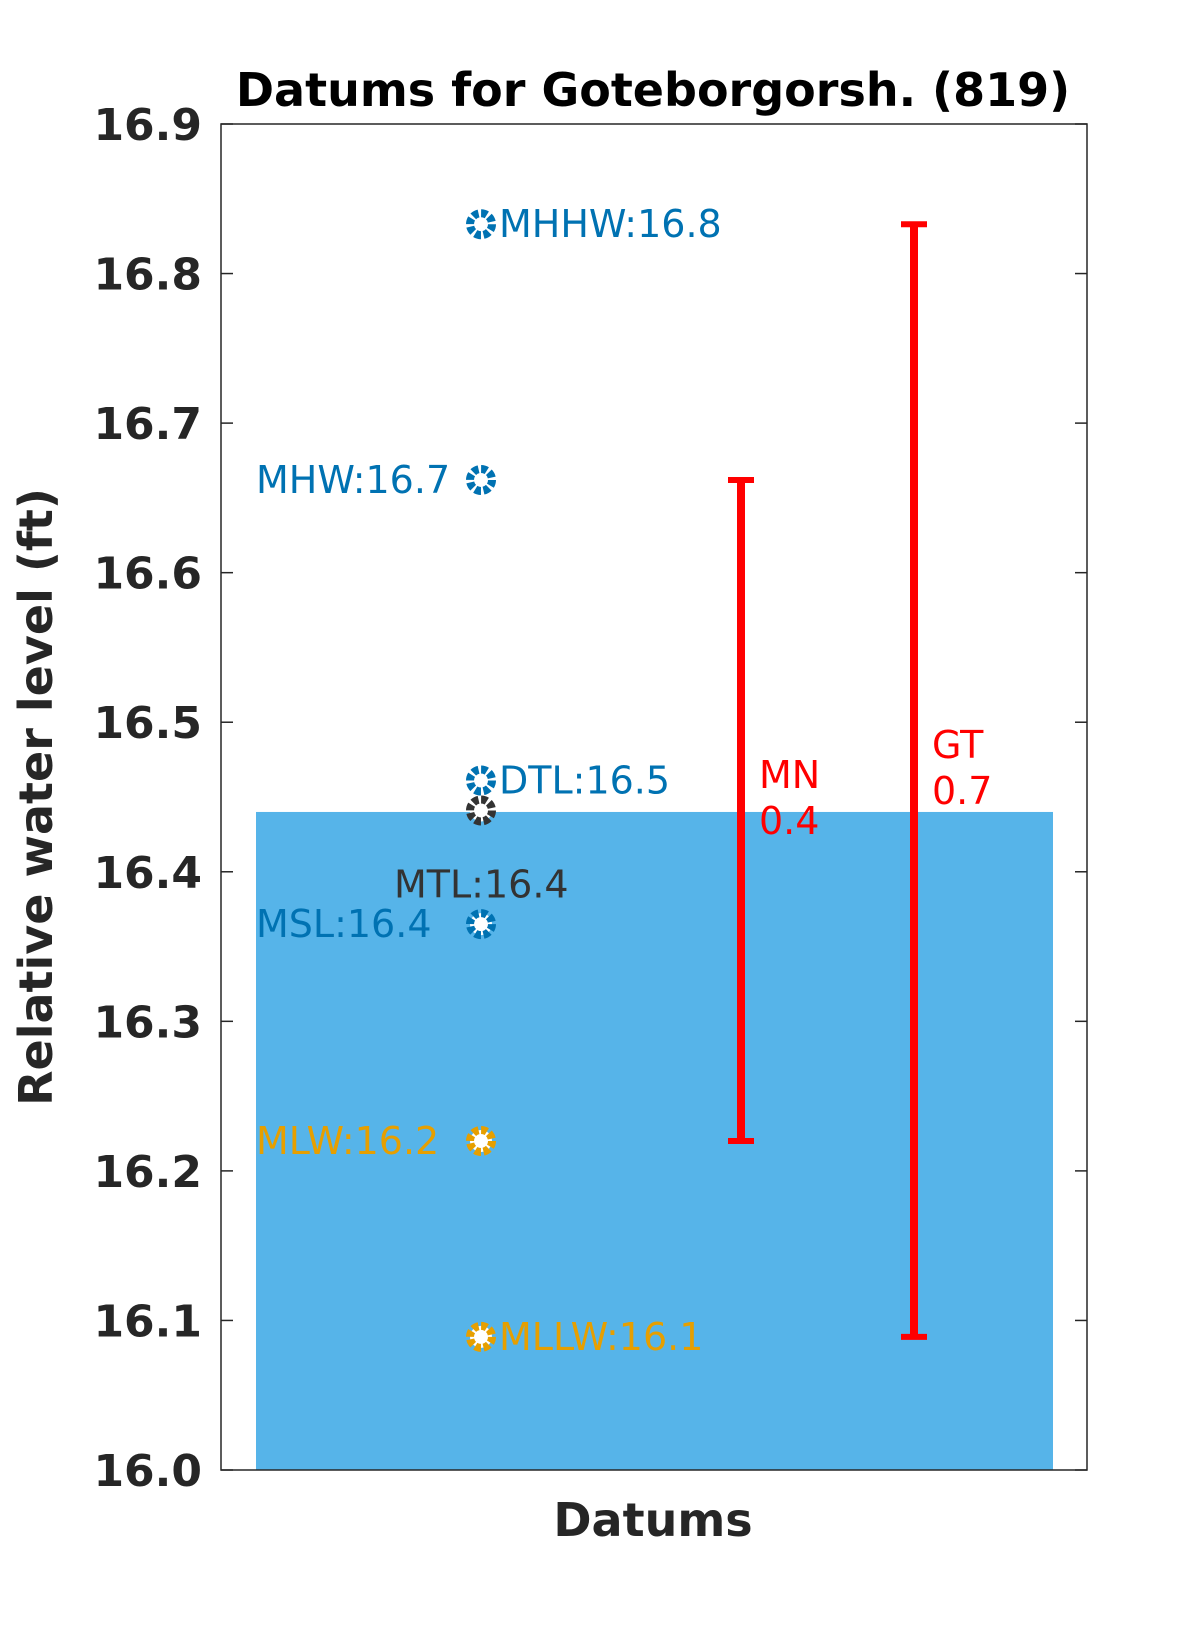 This screenshot has height=1650, width=1200. I want to click on range-value-label: 0.4, so click(789, 821).